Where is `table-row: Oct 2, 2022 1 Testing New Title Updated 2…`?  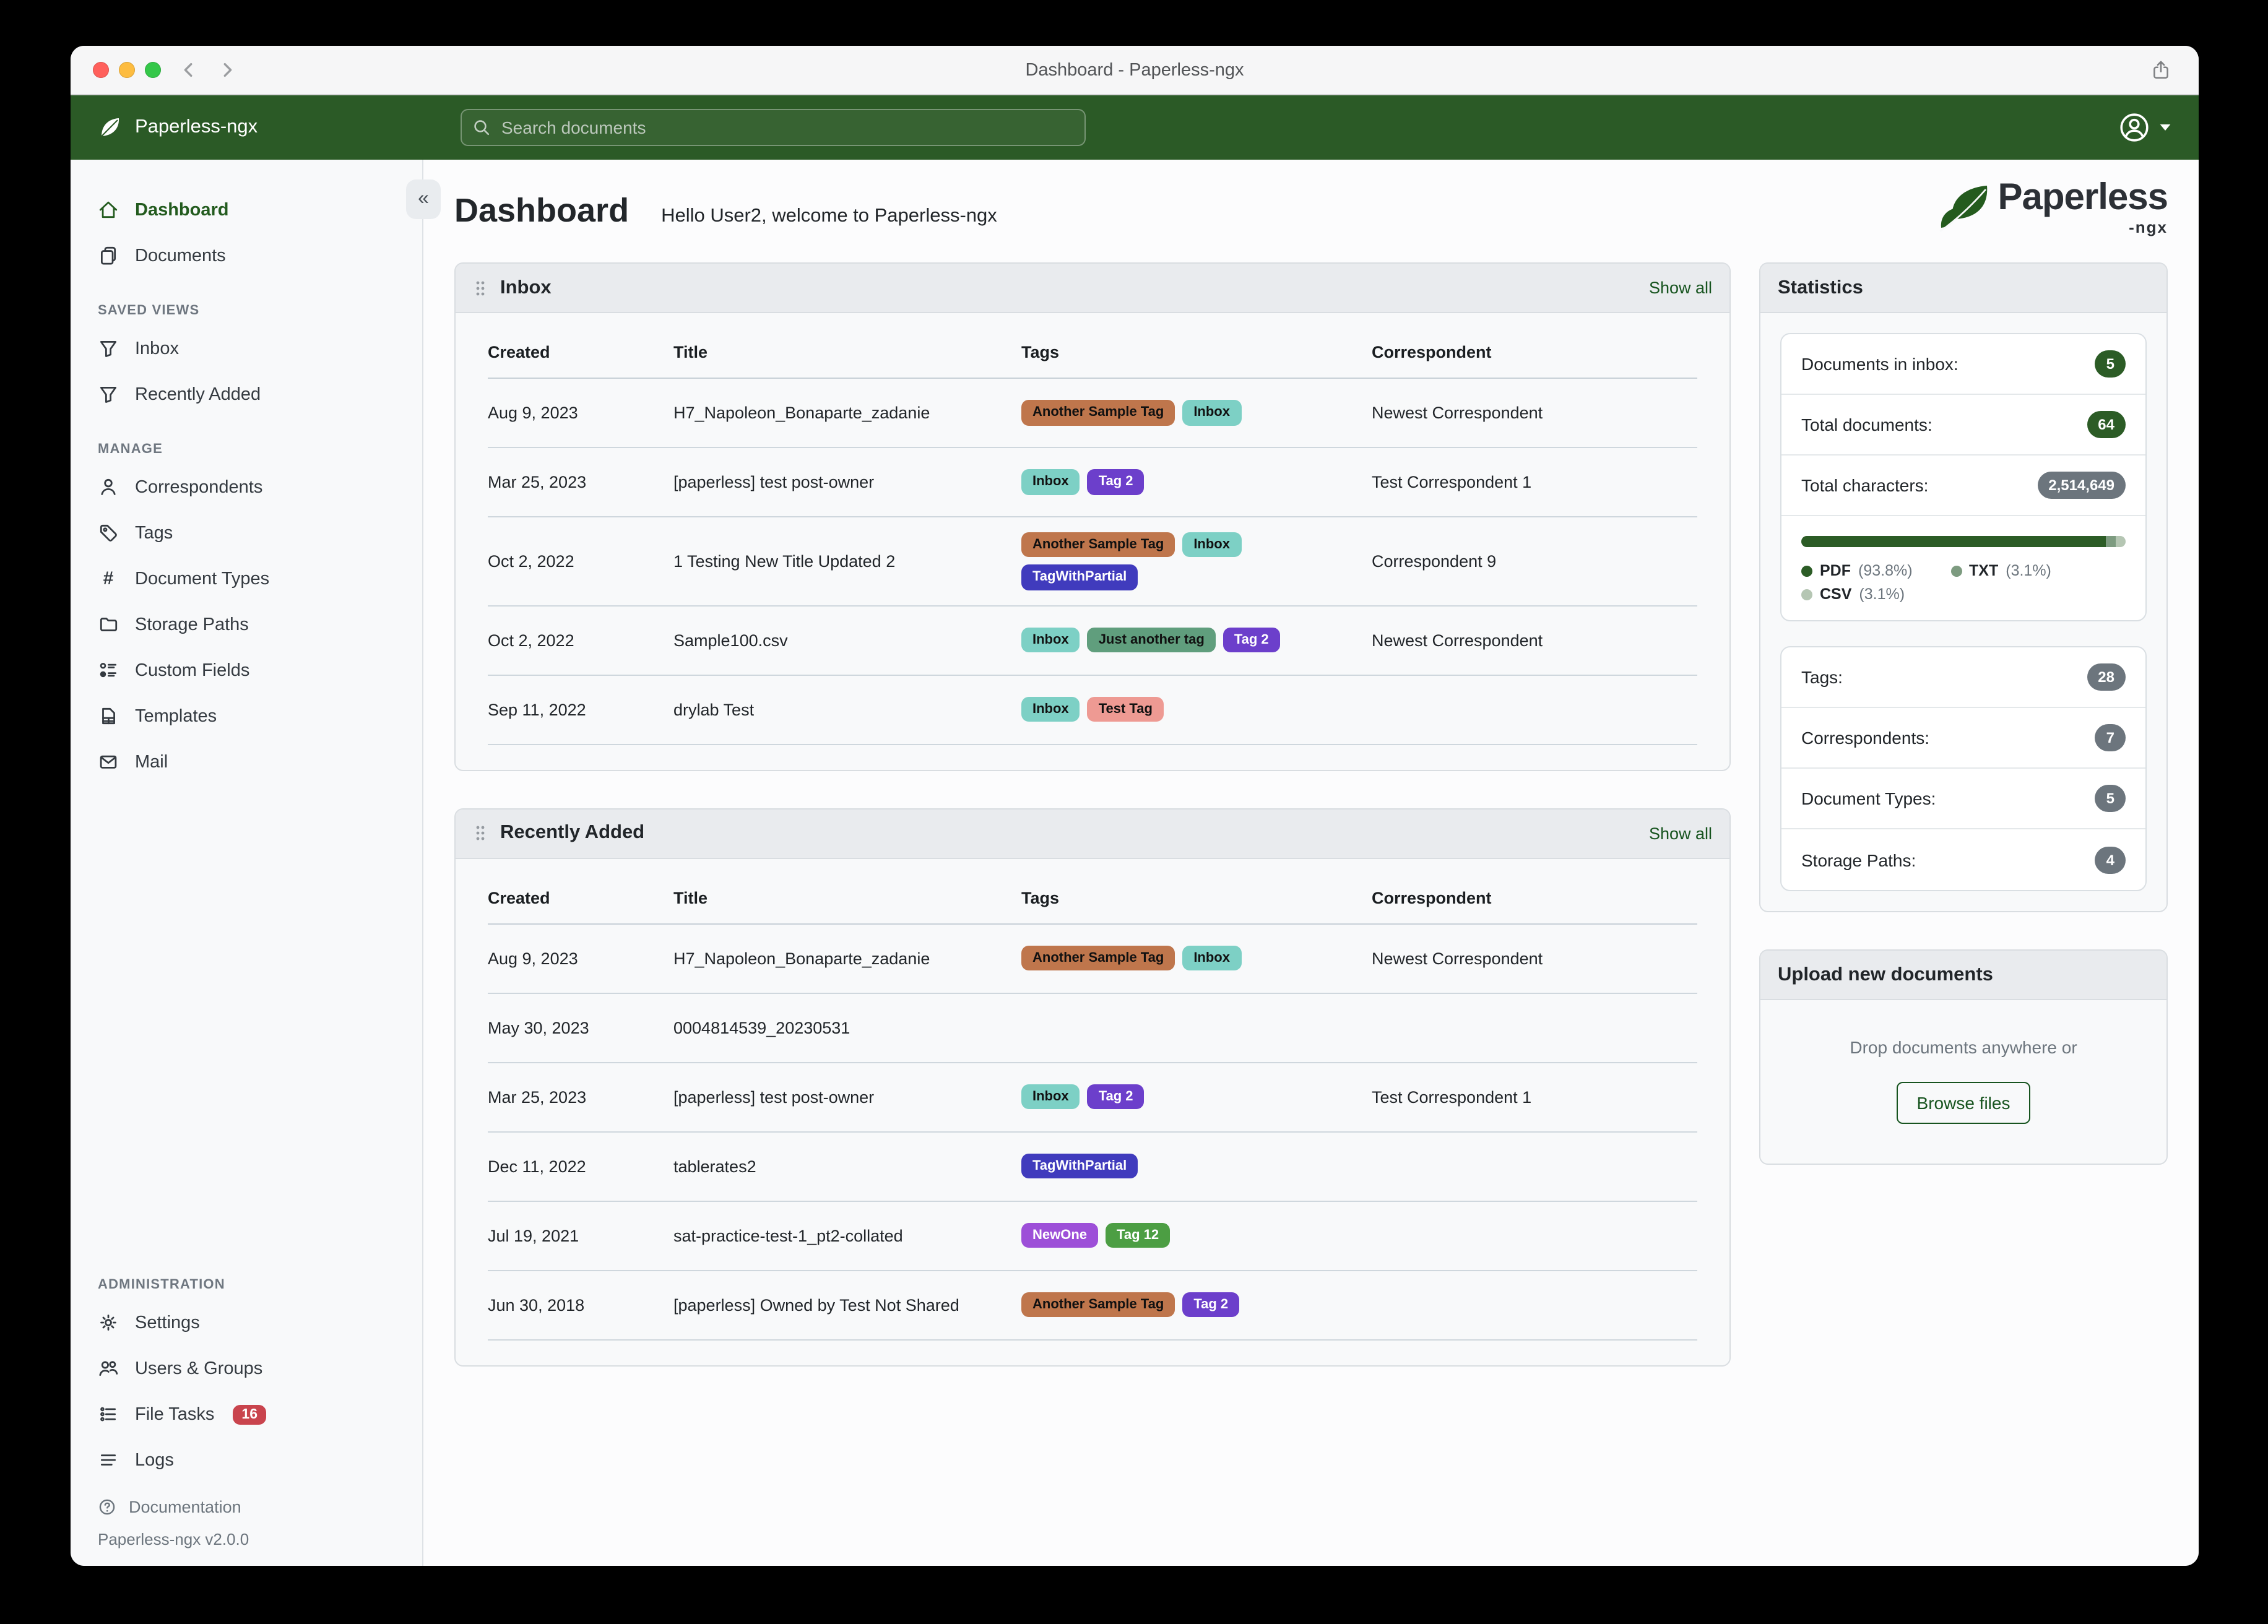
table-row: Oct 2, 2022 1 Testing New Title Updated 2… is located at coordinates (1092, 562).